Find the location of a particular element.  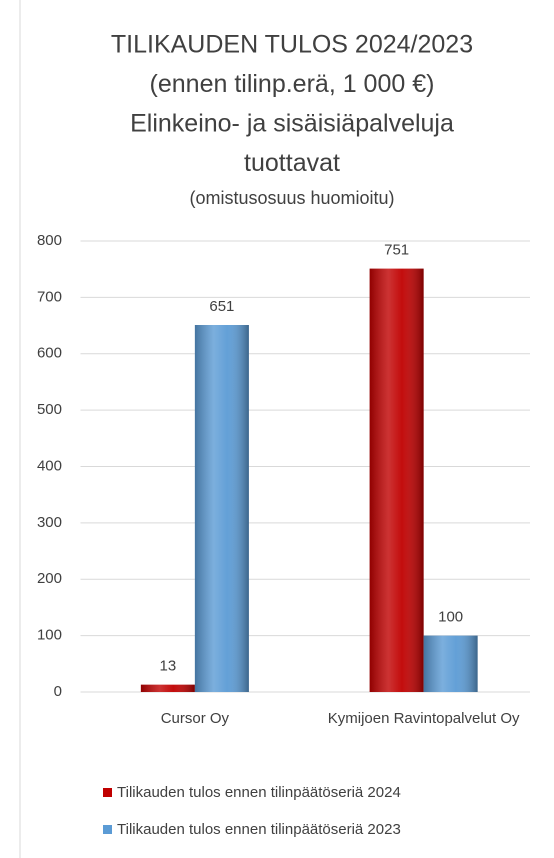

chart-title: TILIKAUDEN TULOS 2024/2023 is located at coordinates (292, 45).